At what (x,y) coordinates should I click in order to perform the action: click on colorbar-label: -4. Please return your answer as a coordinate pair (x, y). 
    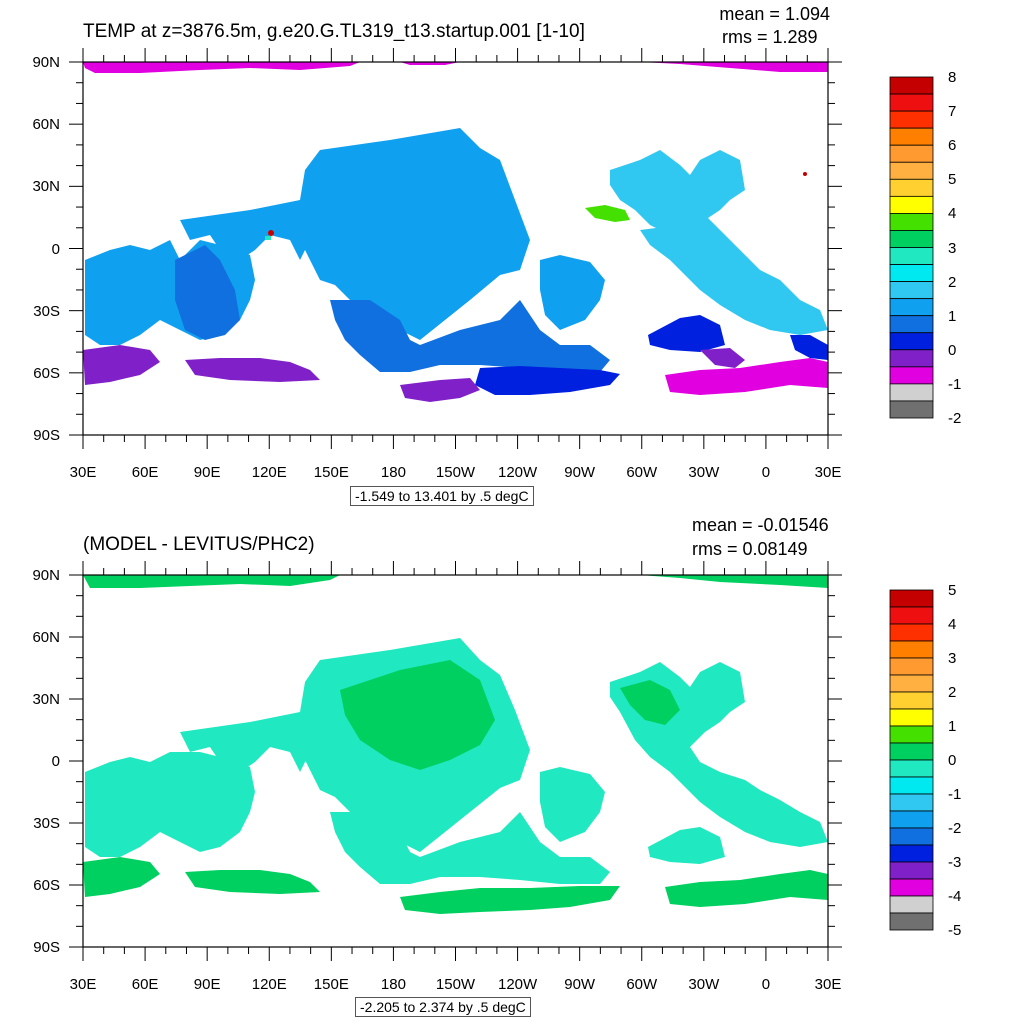
    Looking at the image, I should click on (955, 896).